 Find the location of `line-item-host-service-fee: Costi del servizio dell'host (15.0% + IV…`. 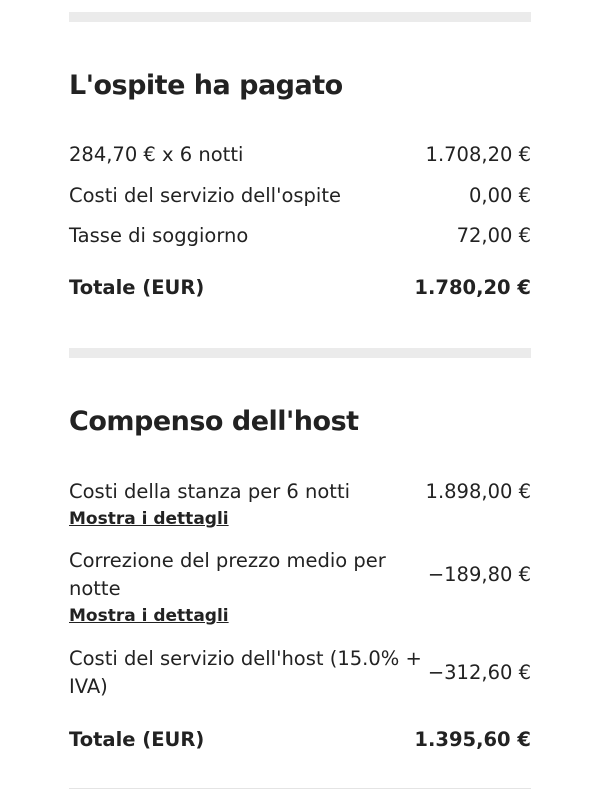

line-item-host-service-fee: Costi del servizio dell'host (15.0% + IV… is located at coordinates (300, 673).